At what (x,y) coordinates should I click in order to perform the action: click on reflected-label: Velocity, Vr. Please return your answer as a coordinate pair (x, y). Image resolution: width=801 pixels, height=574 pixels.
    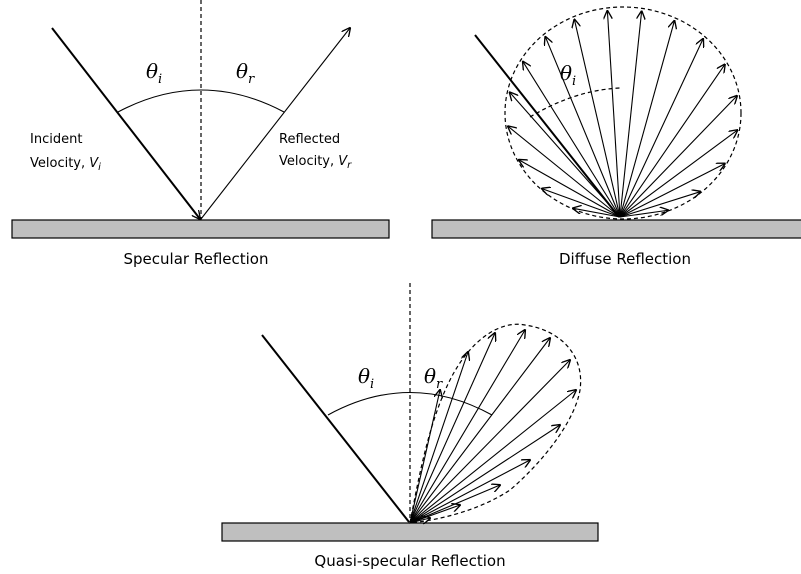
    Looking at the image, I should click on (315, 162).